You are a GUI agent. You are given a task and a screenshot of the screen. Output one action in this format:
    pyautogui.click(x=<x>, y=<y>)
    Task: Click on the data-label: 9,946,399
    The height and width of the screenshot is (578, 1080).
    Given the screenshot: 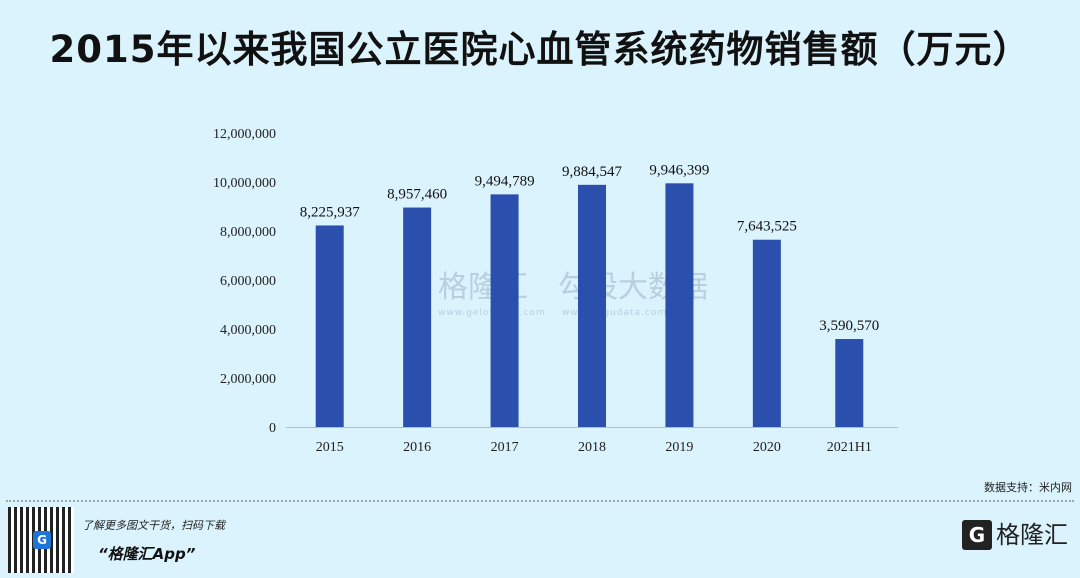 What is the action you would take?
    pyautogui.click(x=679, y=170)
    